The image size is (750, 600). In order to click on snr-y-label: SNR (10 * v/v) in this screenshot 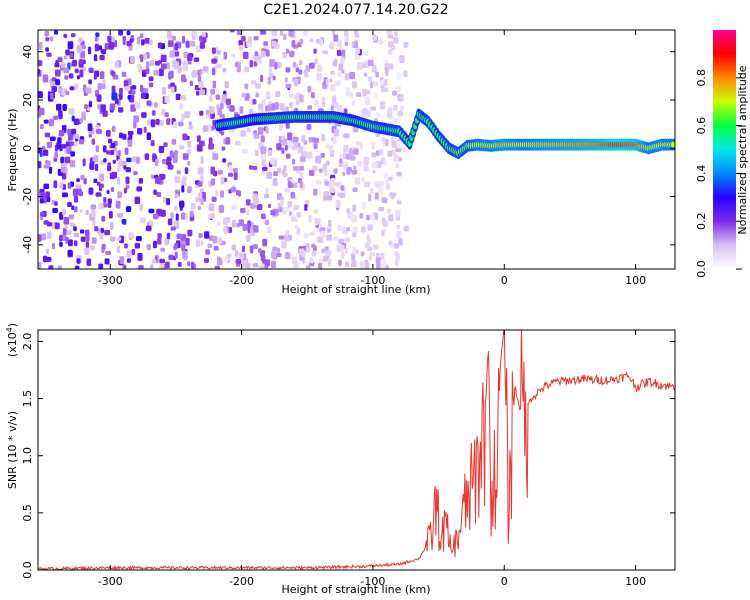, I will do `click(12, 450)`.